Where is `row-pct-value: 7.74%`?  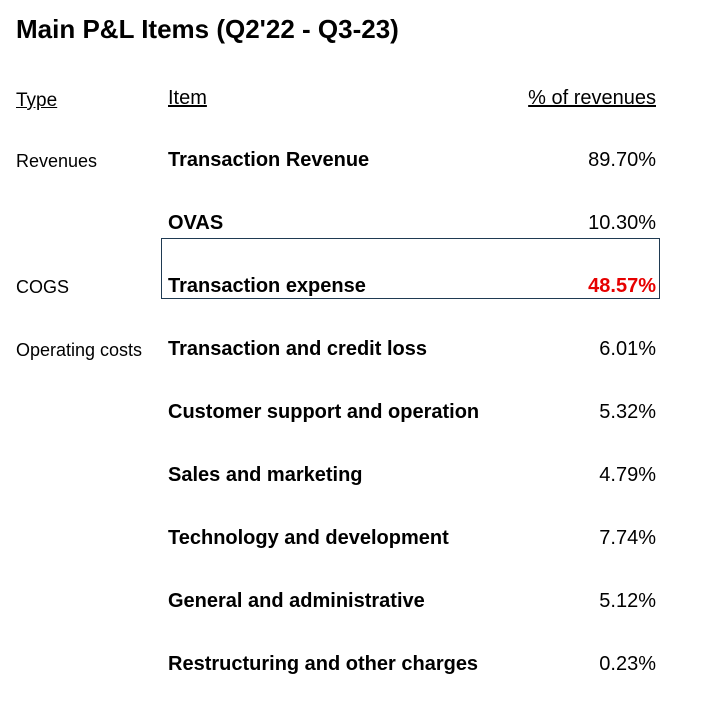
row-pct-value: 7.74% is located at coordinates (627, 538).